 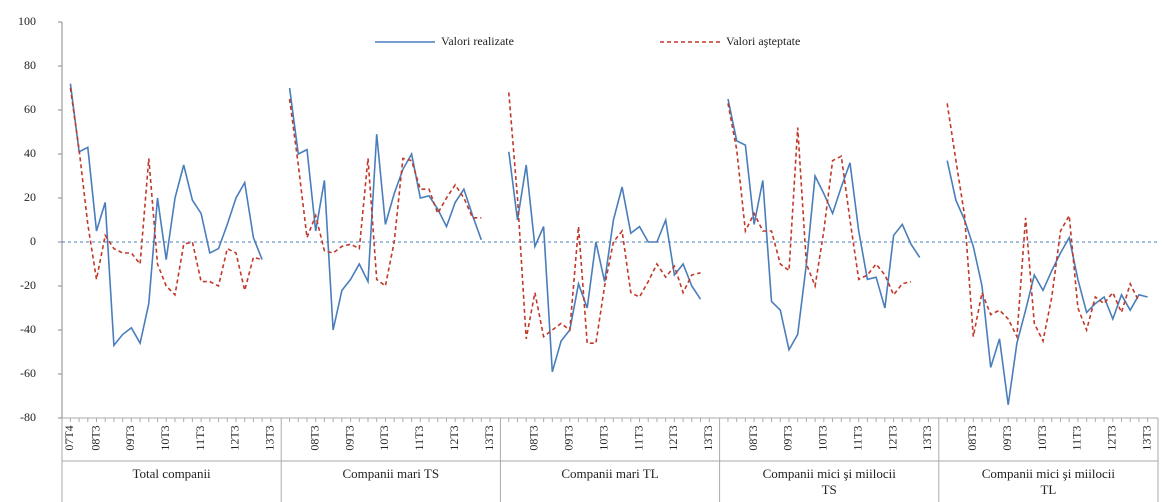 I want to click on y-tick-label: -60, so click(x=28, y=373).